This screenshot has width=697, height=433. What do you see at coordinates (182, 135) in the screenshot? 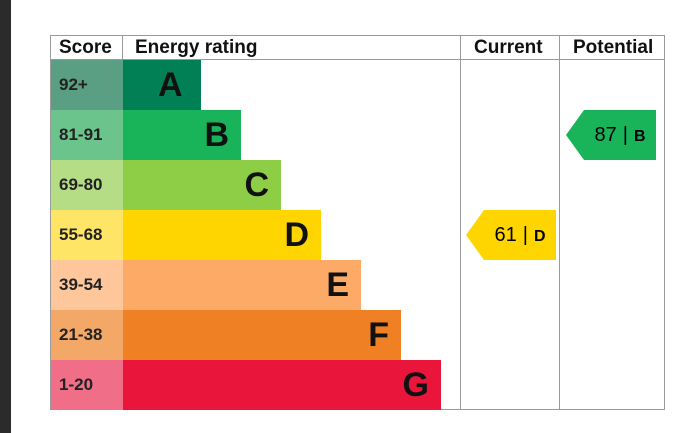
I see `rating-bar-b: B` at bounding box center [182, 135].